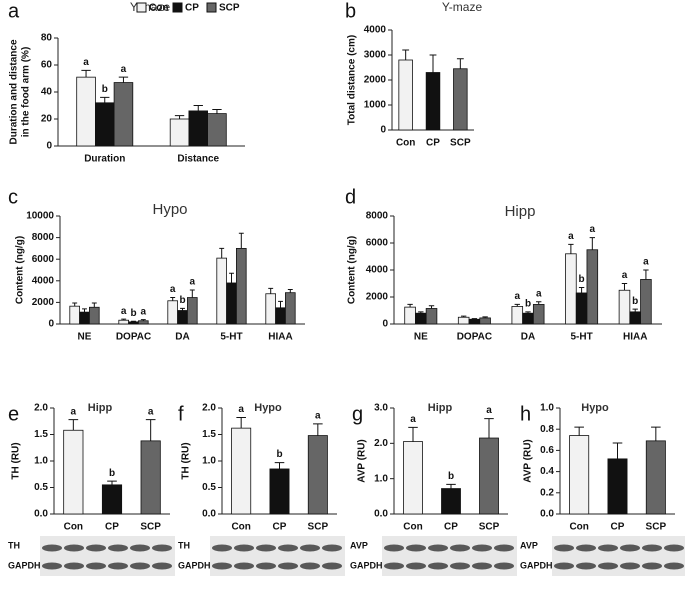  I want to click on y-tick-label: 8000, so click(377, 216).